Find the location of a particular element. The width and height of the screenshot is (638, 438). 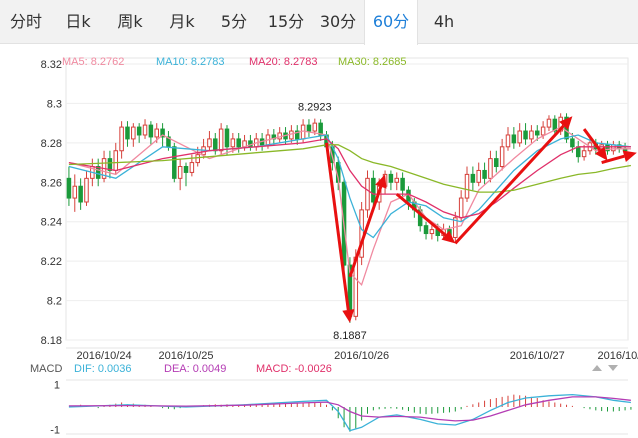

chevron-up-icon is located at coordinates (597, 368).